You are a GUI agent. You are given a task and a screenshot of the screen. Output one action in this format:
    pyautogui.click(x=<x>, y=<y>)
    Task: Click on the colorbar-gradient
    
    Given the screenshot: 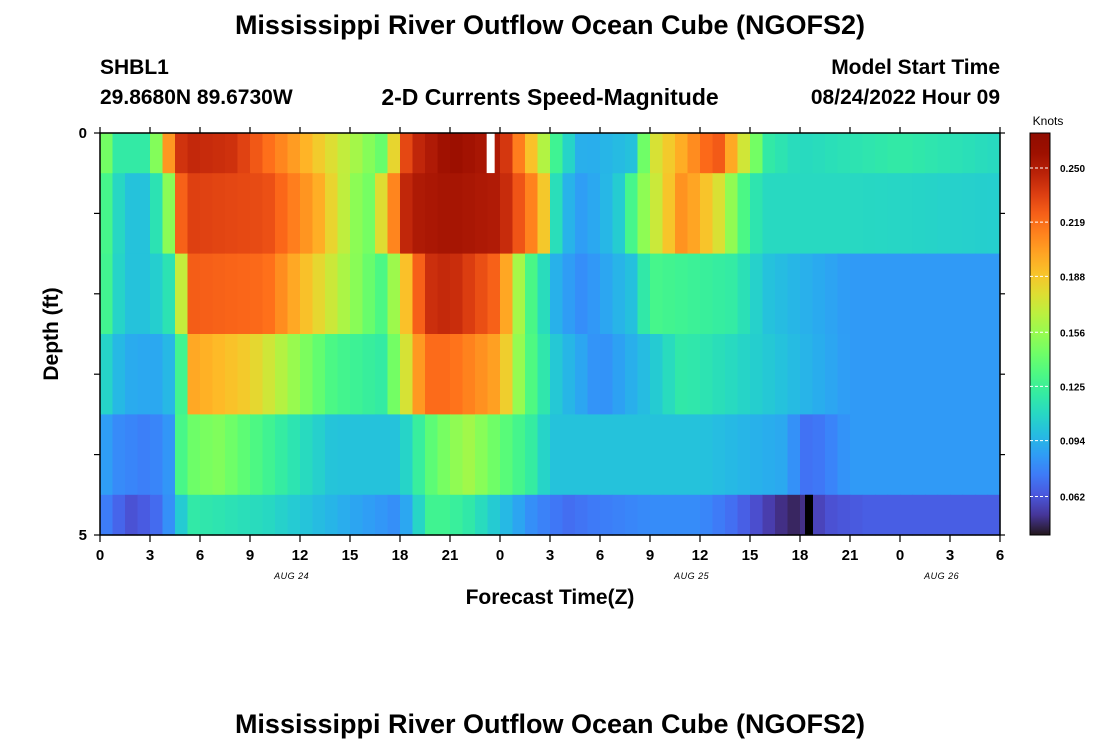 What is the action you would take?
    pyautogui.click(x=1040, y=334)
    